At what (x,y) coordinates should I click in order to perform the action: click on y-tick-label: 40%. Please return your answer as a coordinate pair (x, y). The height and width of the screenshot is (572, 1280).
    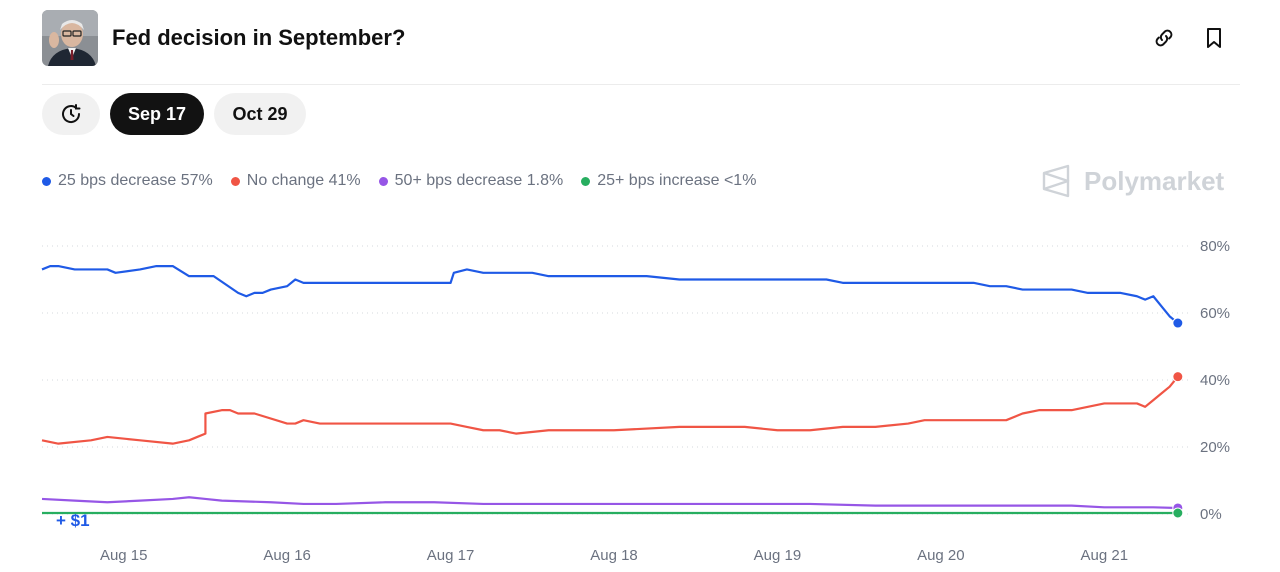
    Looking at the image, I should click on (1215, 380).